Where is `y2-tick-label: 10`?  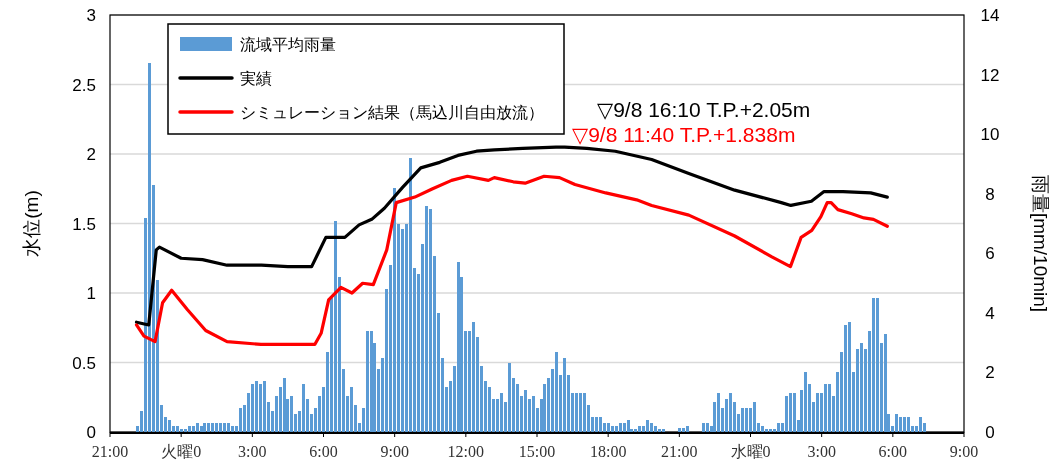 y2-tick-label: 10 is located at coordinates (990, 135).